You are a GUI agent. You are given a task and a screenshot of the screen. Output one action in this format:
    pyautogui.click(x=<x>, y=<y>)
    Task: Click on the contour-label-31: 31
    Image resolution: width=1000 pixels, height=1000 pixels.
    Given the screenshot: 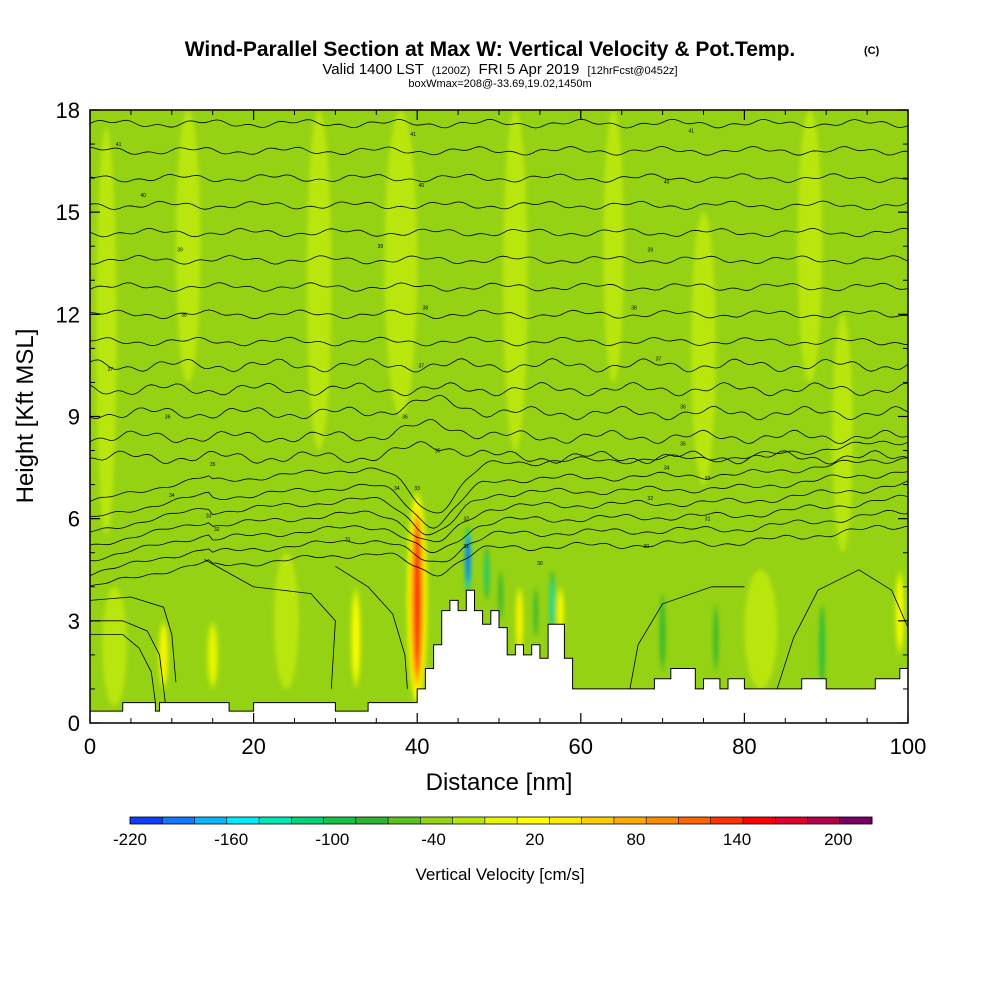 What is the action you would take?
    pyautogui.click(x=466, y=547)
    